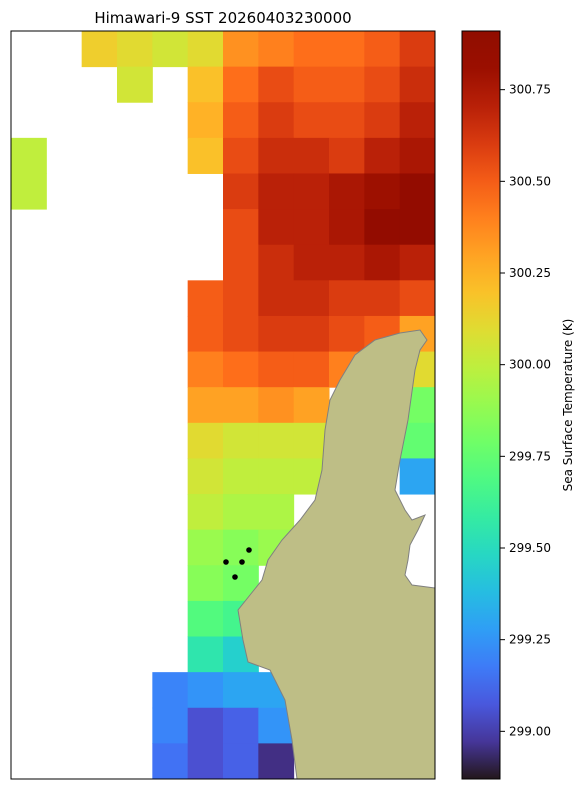 The image size is (586, 789). Describe the element at coordinates (530, 181) in the screenshot. I see `colorbar-tick-label: 300.50` at that location.